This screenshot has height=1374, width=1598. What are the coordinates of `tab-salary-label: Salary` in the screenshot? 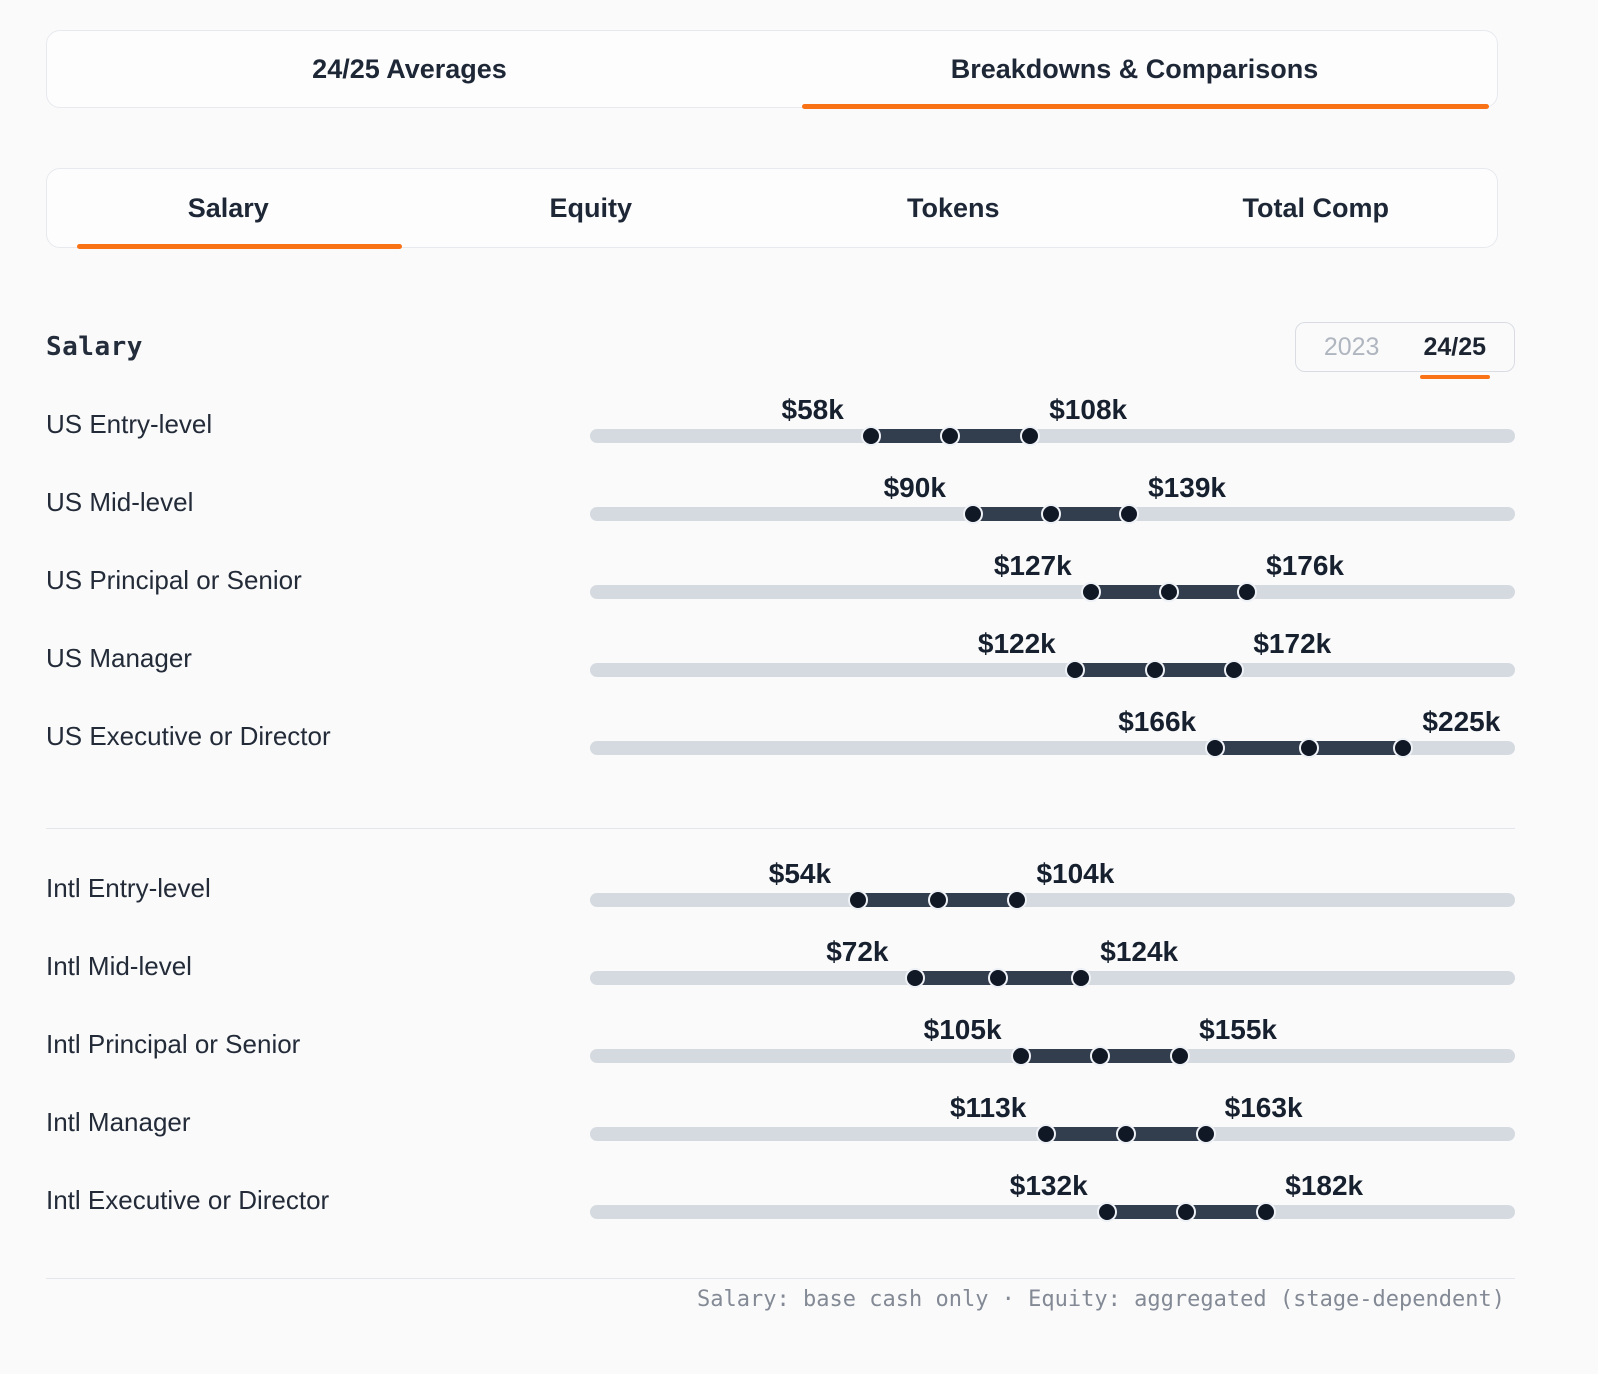 It's located at (228, 207).